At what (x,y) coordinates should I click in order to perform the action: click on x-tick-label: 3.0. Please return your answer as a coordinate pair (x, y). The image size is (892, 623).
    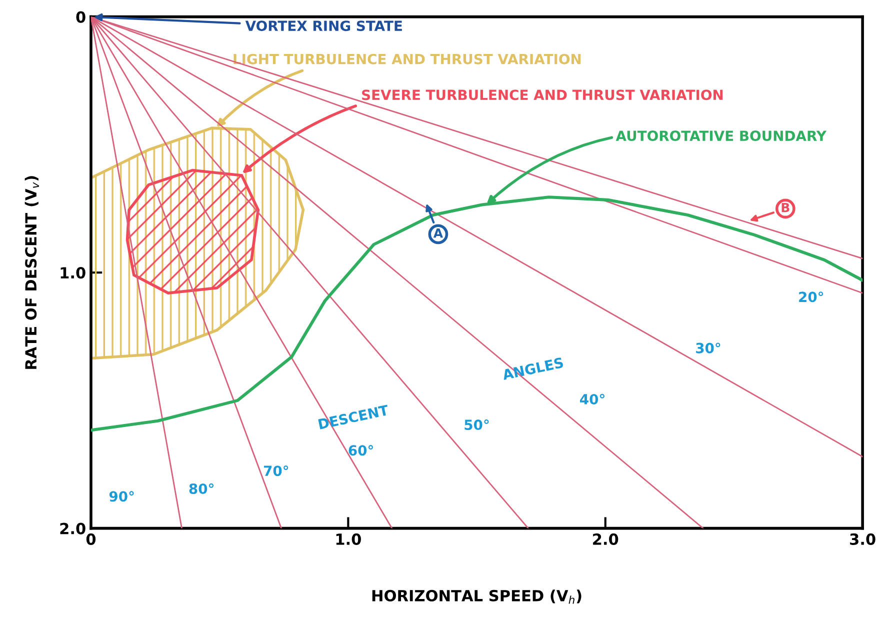
    Looking at the image, I should click on (863, 539).